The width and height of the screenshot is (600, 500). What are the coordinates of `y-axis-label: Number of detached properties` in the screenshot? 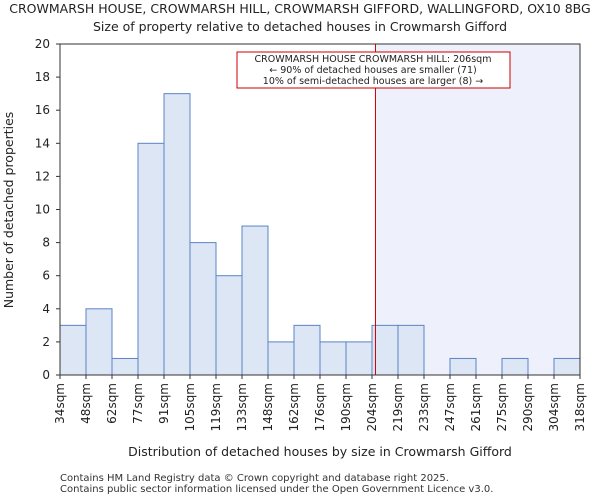 It's located at (8, 210).